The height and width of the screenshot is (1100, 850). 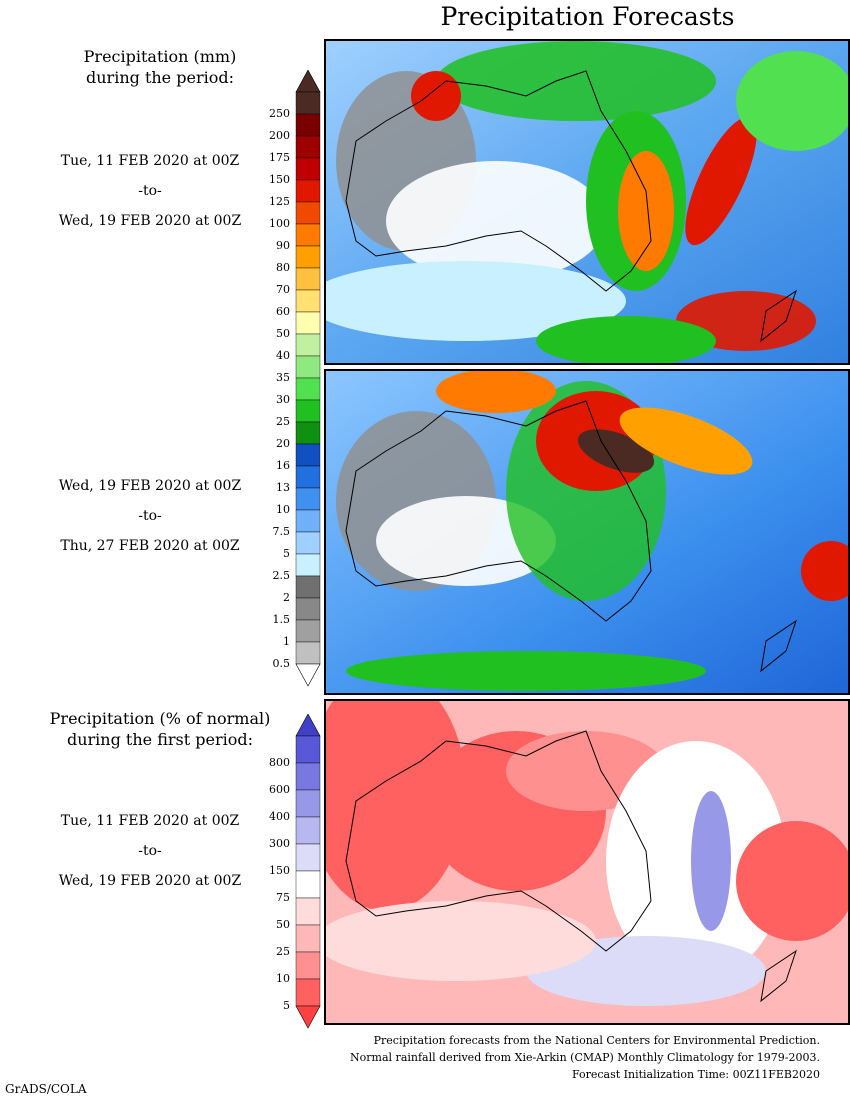 What do you see at coordinates (283, 289) in the screenshot?
I see `precip-colorbar-tick-label: 70` at bounding box center [283, 289].